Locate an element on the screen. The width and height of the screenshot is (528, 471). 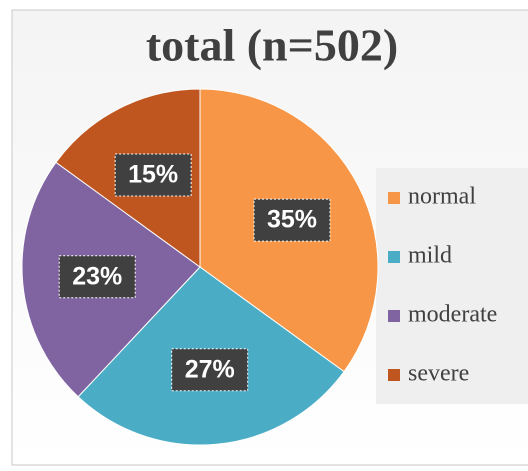
data-label: 27% is located at coordinates (210, 369).